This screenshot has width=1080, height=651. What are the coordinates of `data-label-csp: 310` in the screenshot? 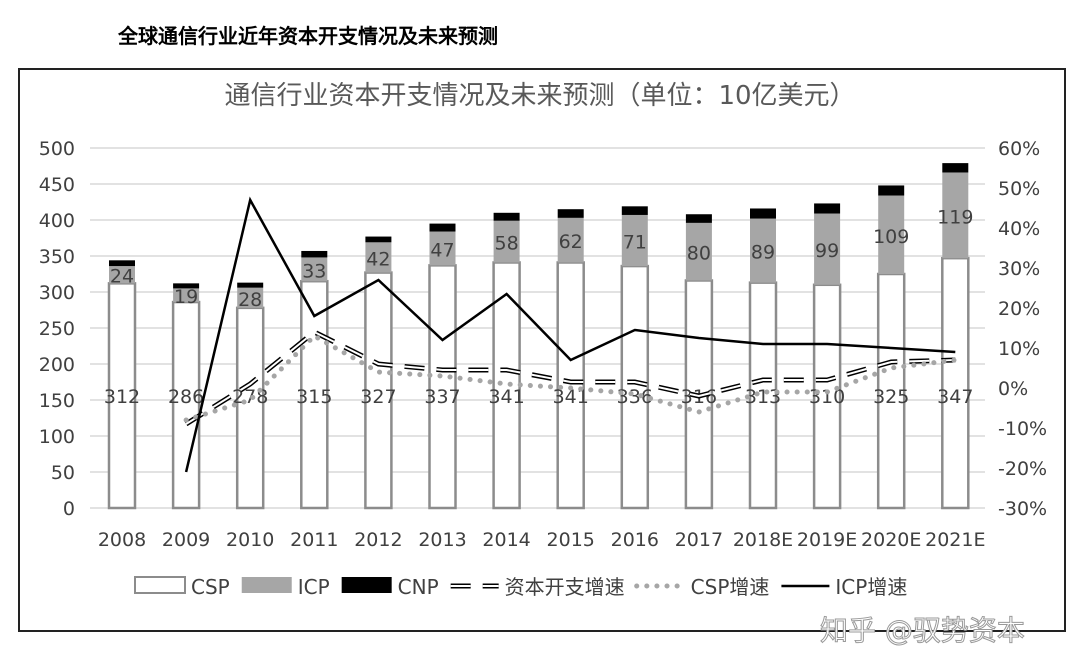 It's located at (827, 397).